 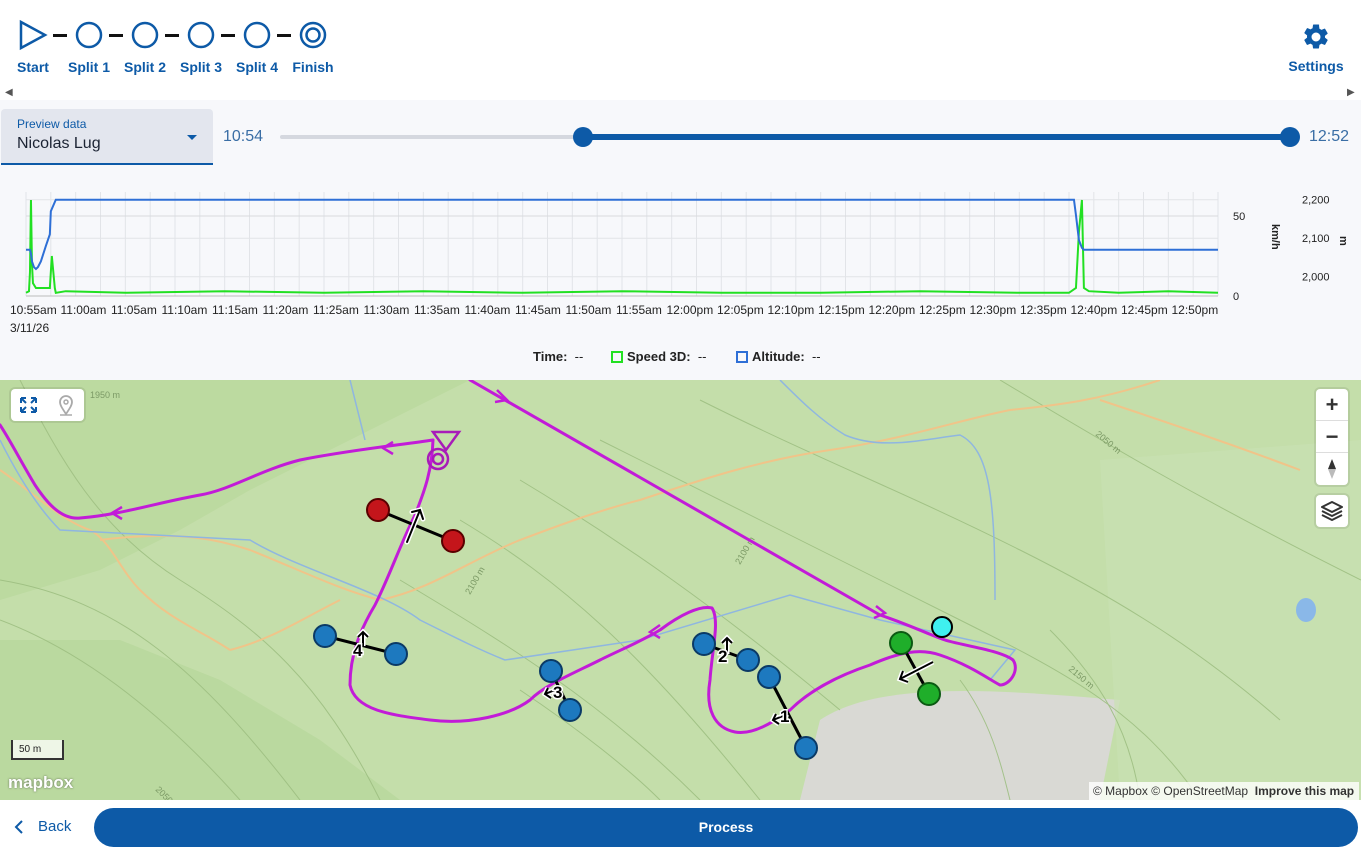 I want to click on x-date-label: 3/11/26, so click(x=29, y=328).